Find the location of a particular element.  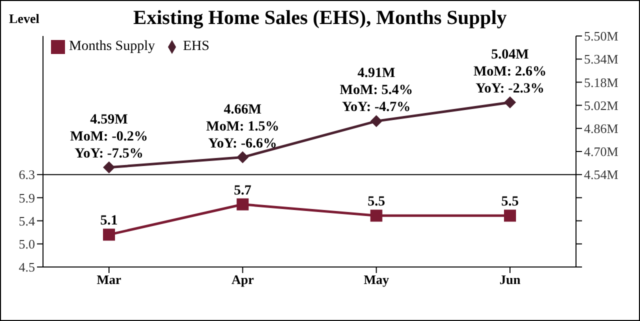

y2-tick-label: 4.70M is located at coordinates (601, 152).